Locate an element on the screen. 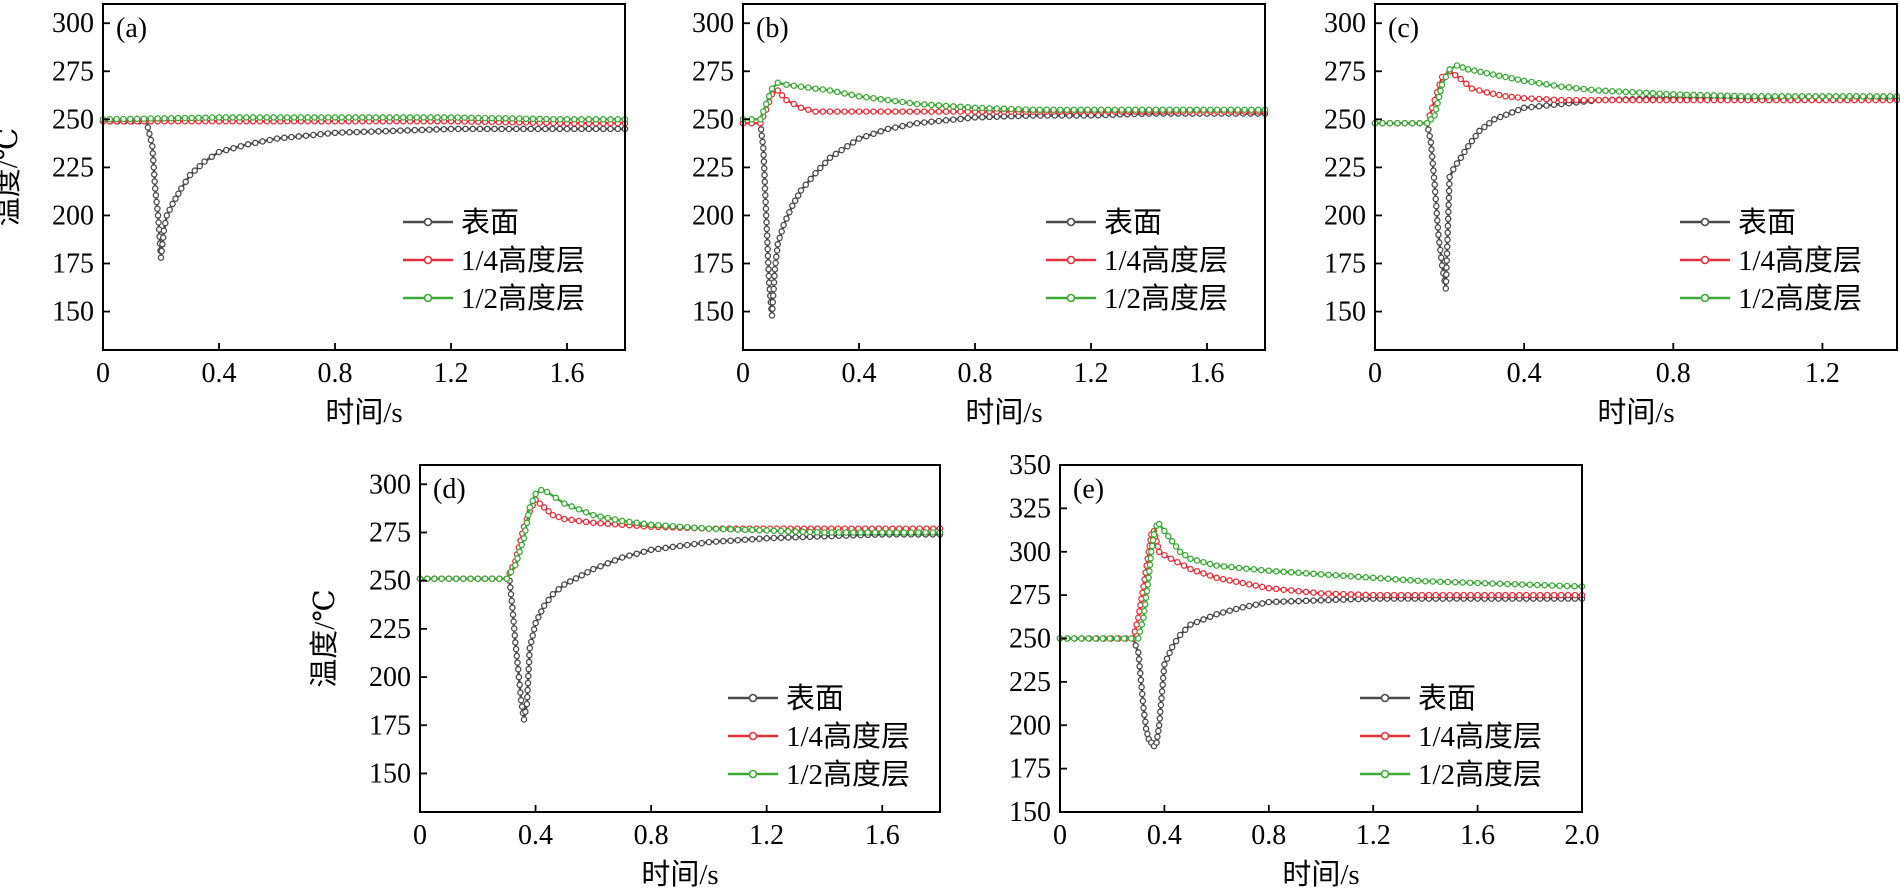  y-tick-label: 175 is located at coordinates (1030, 769).